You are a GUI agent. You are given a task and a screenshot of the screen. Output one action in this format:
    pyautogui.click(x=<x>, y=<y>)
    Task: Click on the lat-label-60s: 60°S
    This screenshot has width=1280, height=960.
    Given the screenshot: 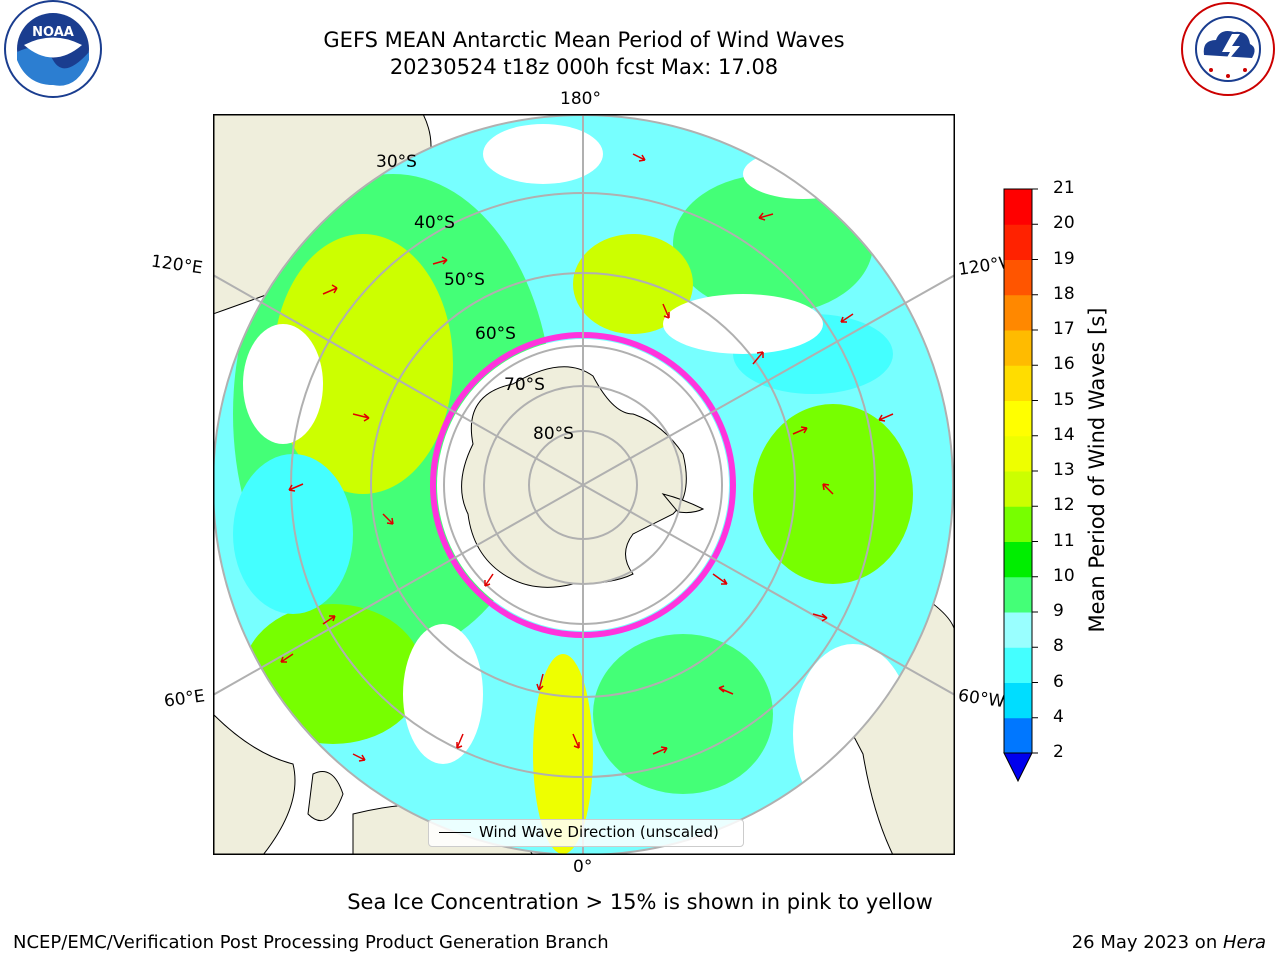 What is the action you would take?
    pyautogui.click(x=495, y=334)
    